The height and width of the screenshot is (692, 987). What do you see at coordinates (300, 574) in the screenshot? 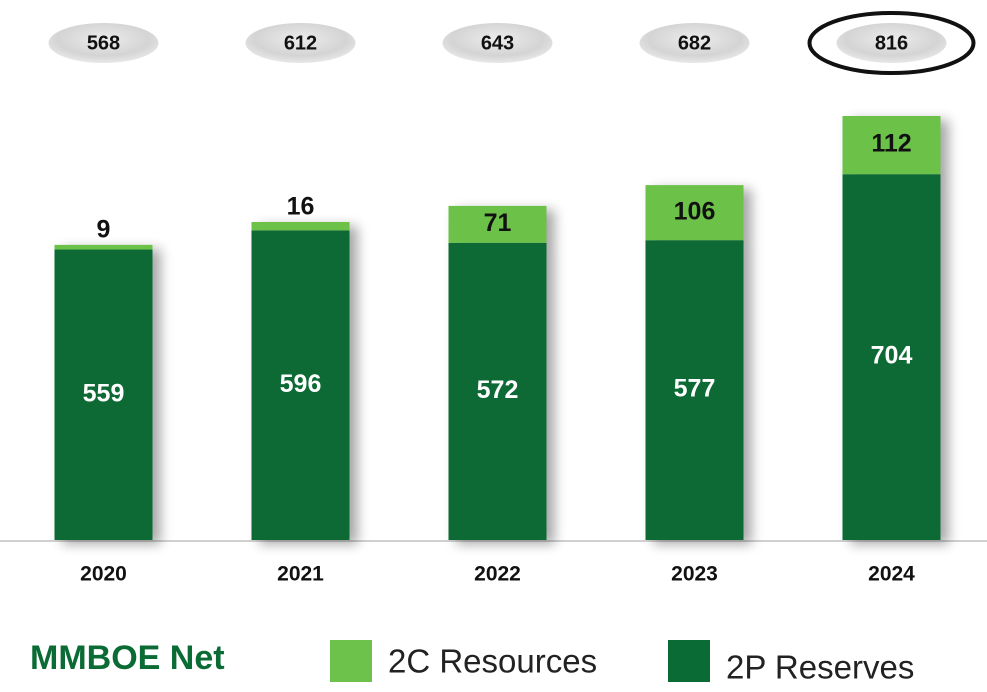
I see `x-tick-label: 2021` at bounding box center [300, 574].